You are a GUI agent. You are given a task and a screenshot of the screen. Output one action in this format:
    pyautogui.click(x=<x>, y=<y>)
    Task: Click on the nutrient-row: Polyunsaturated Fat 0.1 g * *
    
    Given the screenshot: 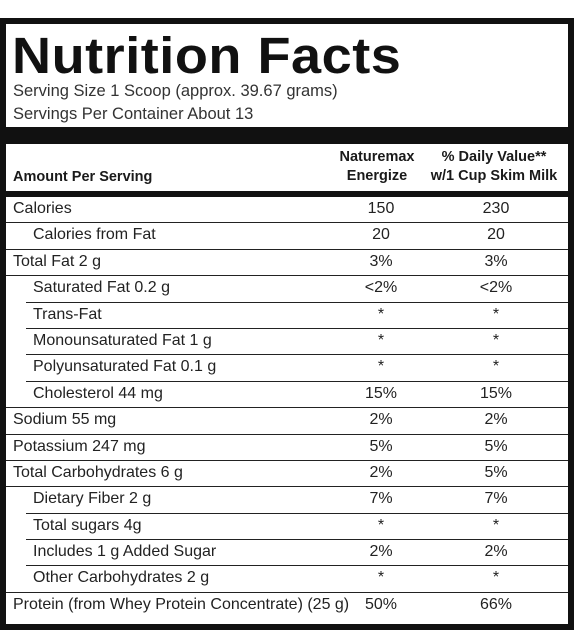 What is the action you would take?
    pyautogui.click(x=287, y=369)
    